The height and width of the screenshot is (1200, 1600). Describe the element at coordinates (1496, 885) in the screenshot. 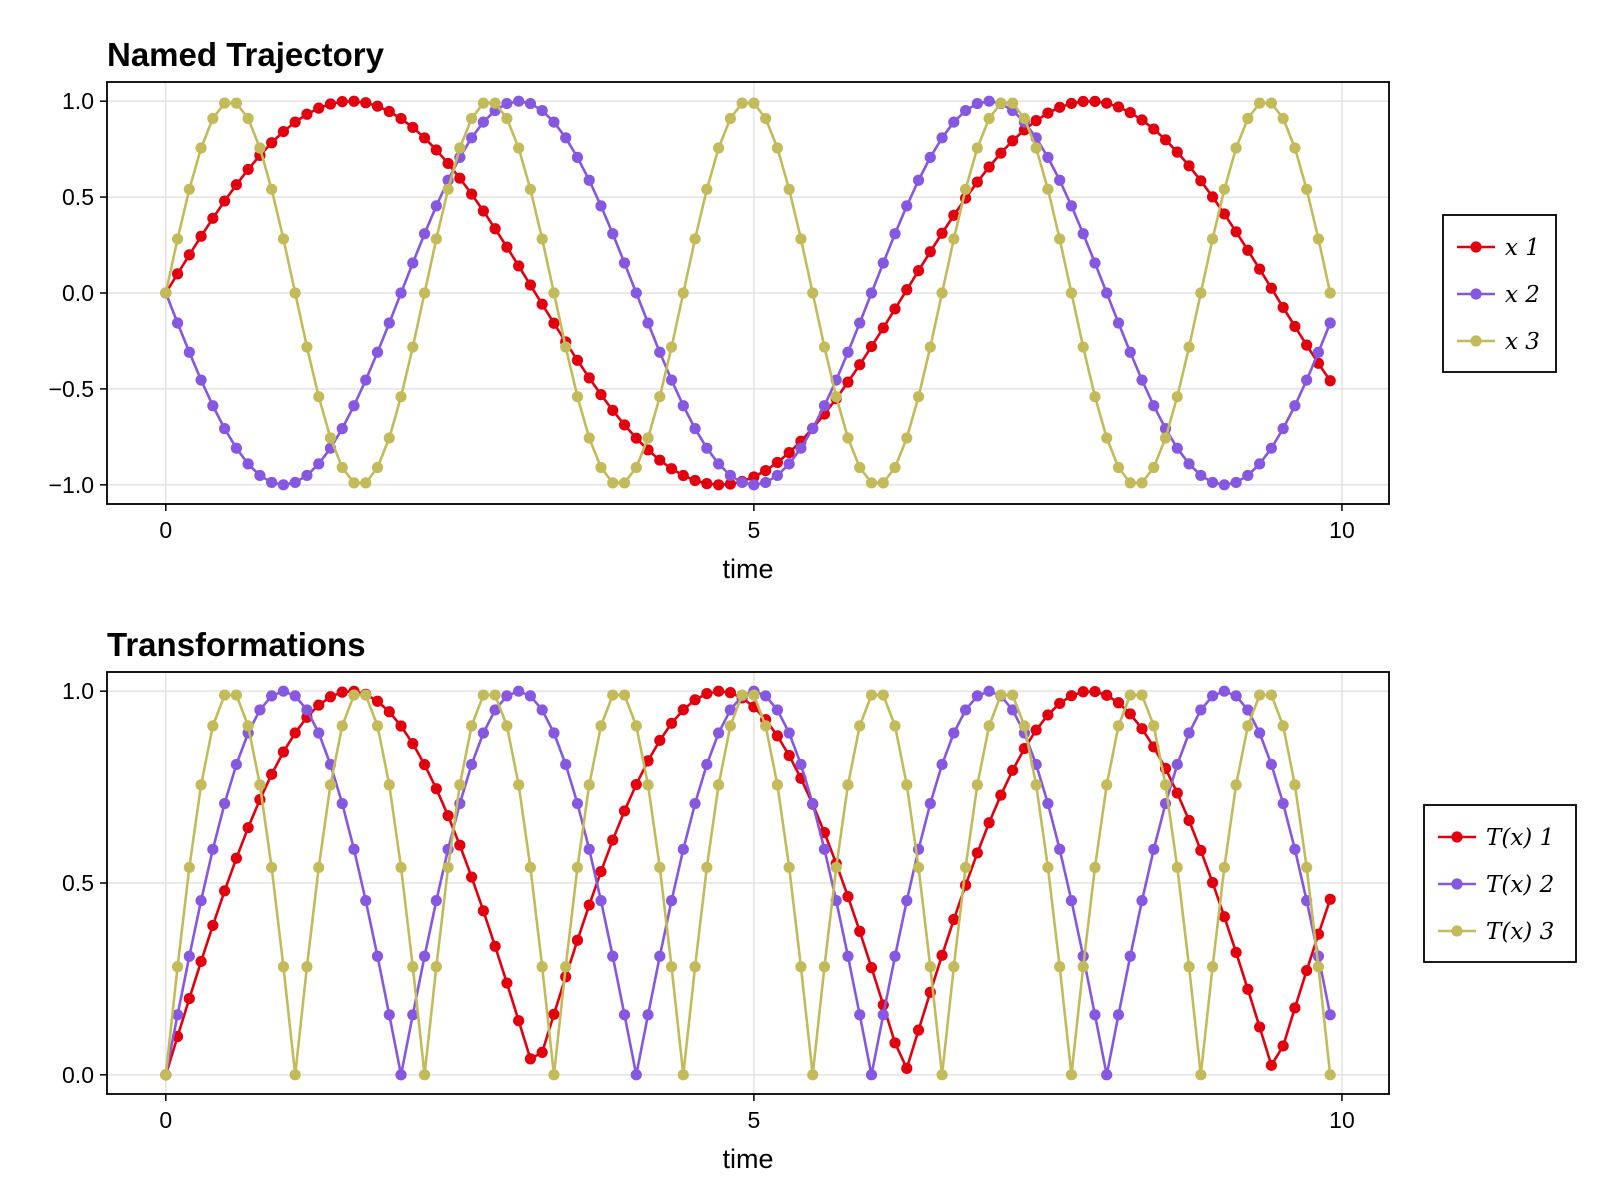

I see `legend-item: T(x) 2` at that location.